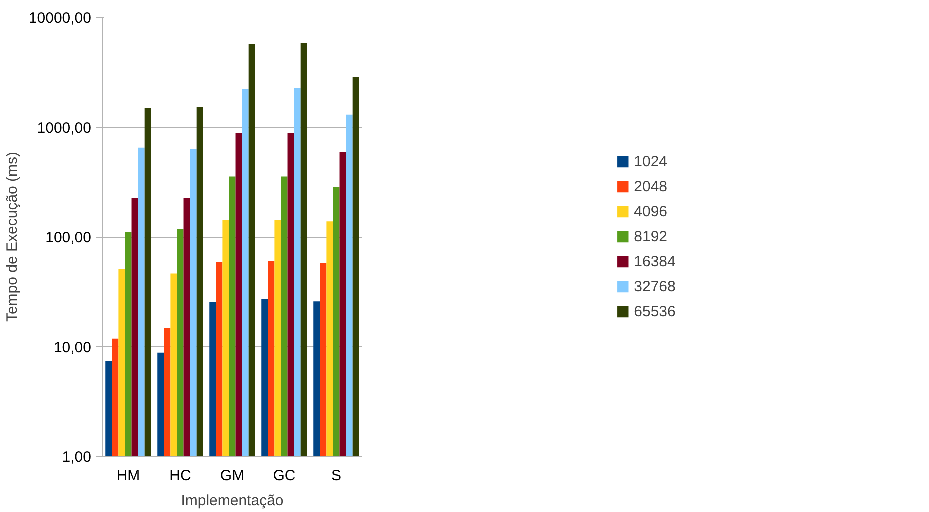 The height and width of the screenshot is (512, 929). I want to click on y-tick-label: 1,00, so click(77, 457).